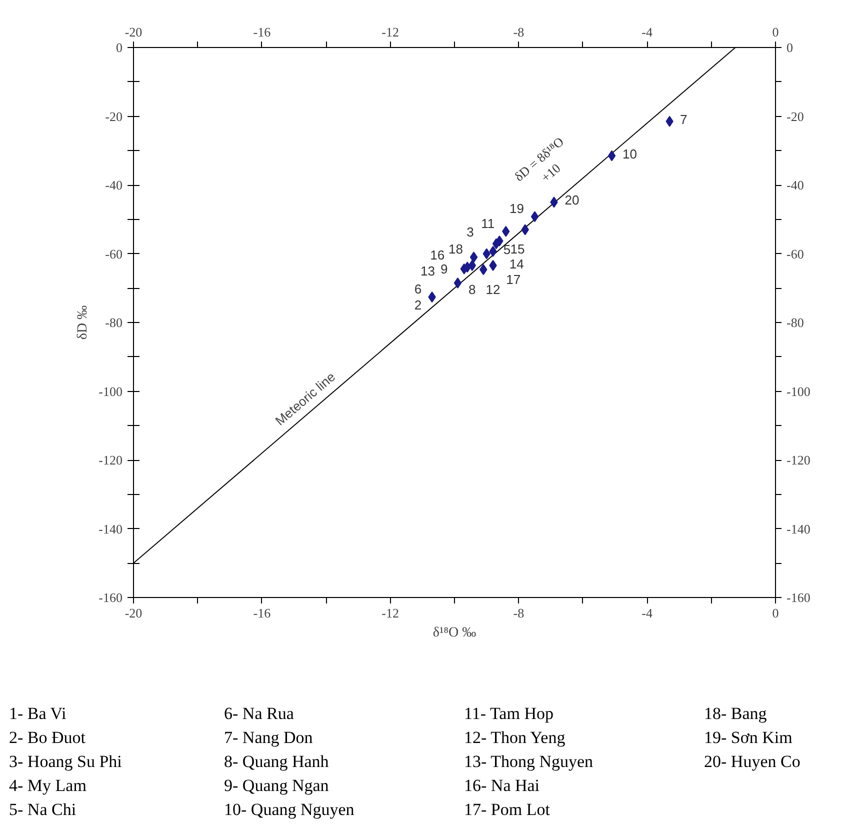 The image size is (842, 827). I want to click on text: 18- Bang, so click(736, 714).